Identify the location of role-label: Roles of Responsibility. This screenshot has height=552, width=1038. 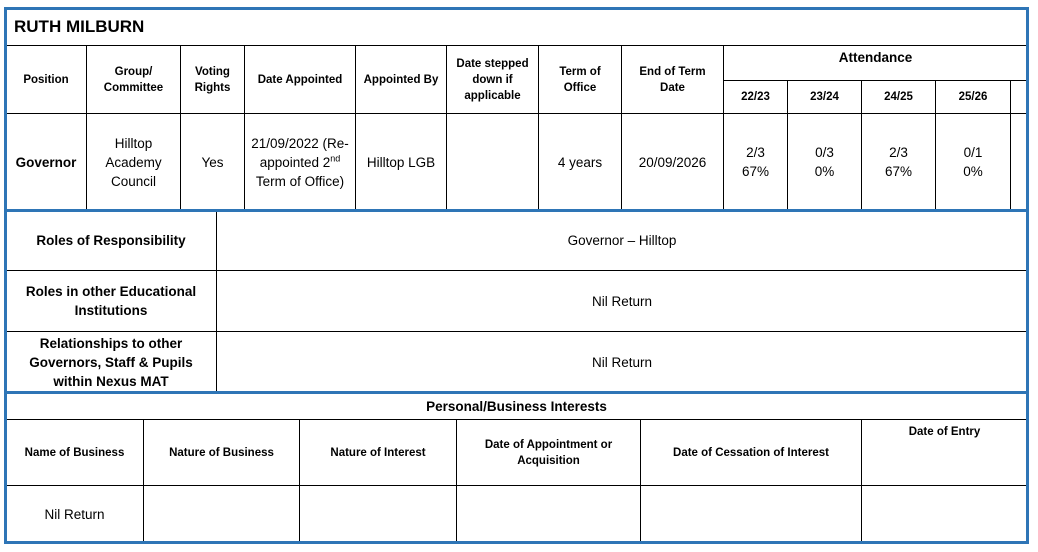
(111, 240).